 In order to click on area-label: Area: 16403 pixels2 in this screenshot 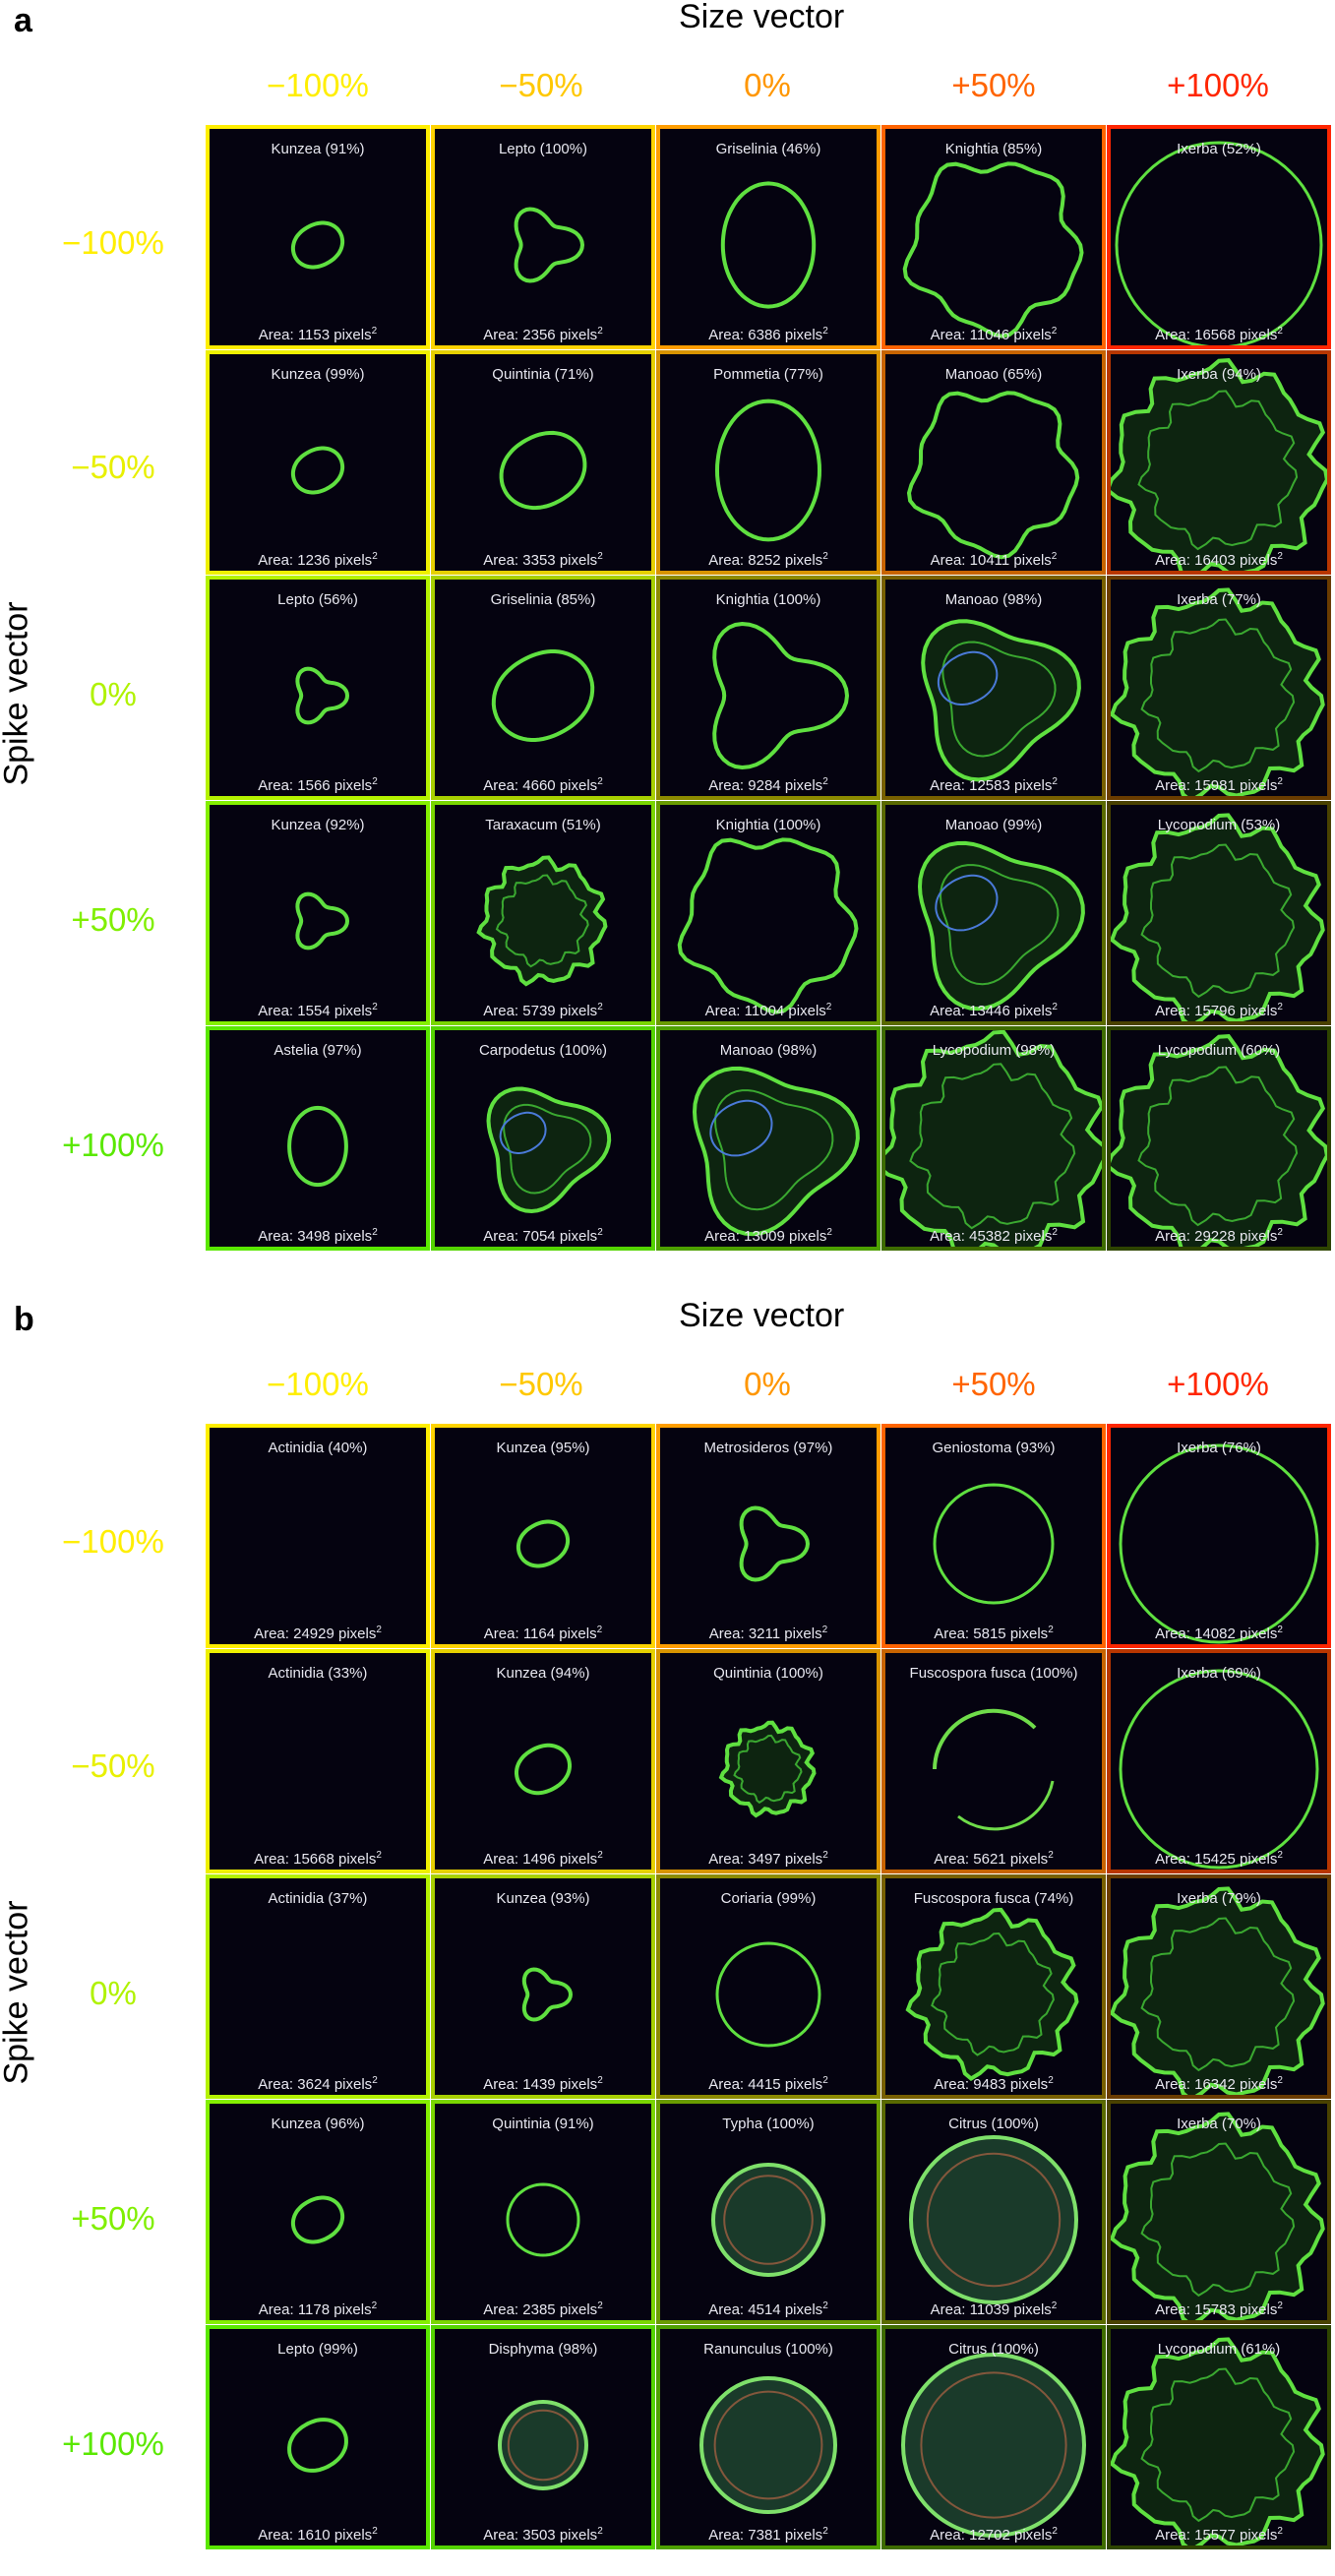, I will do `click(1219, 560)`.